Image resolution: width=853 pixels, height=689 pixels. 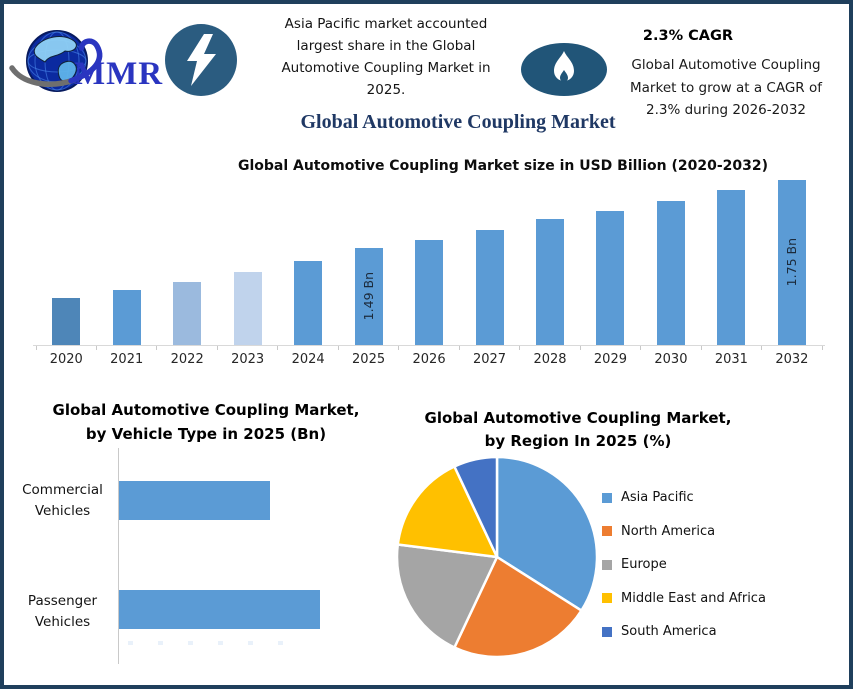 What do you see at coordinates (731, 267) in the screenshot?
I see `bar-2031` at bounding box center [731, 267].